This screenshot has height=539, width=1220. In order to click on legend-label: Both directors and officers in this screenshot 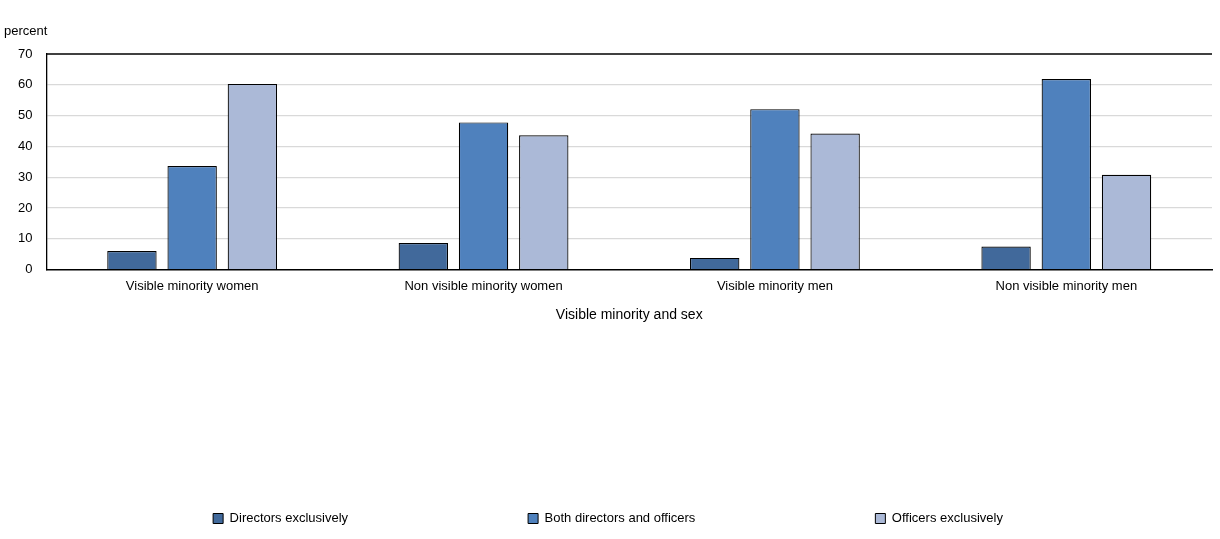, I will do `click(620, 518)`.